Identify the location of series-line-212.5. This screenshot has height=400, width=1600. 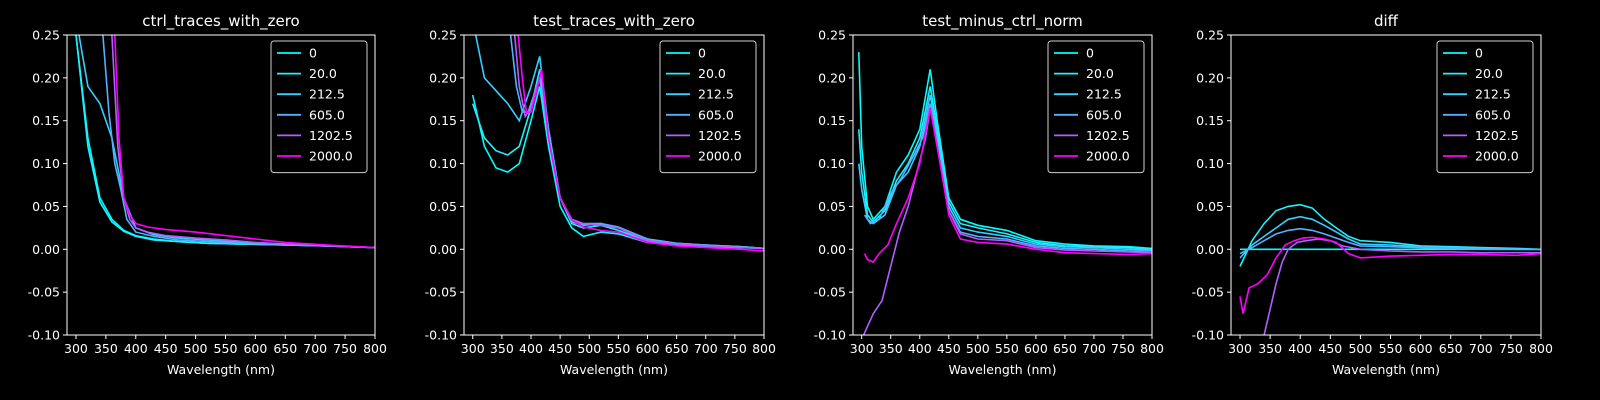
(1005, 172).